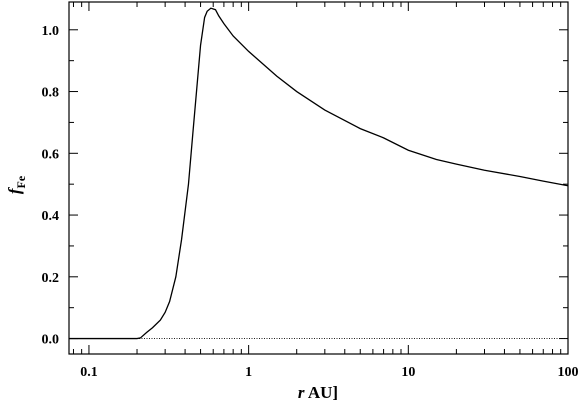 Image resolution: width=581 pixels, height=403 pixels. Describe the element at coordinates (14, 190) in the screenshot. I see `y-axis-label-var: f` at that location.